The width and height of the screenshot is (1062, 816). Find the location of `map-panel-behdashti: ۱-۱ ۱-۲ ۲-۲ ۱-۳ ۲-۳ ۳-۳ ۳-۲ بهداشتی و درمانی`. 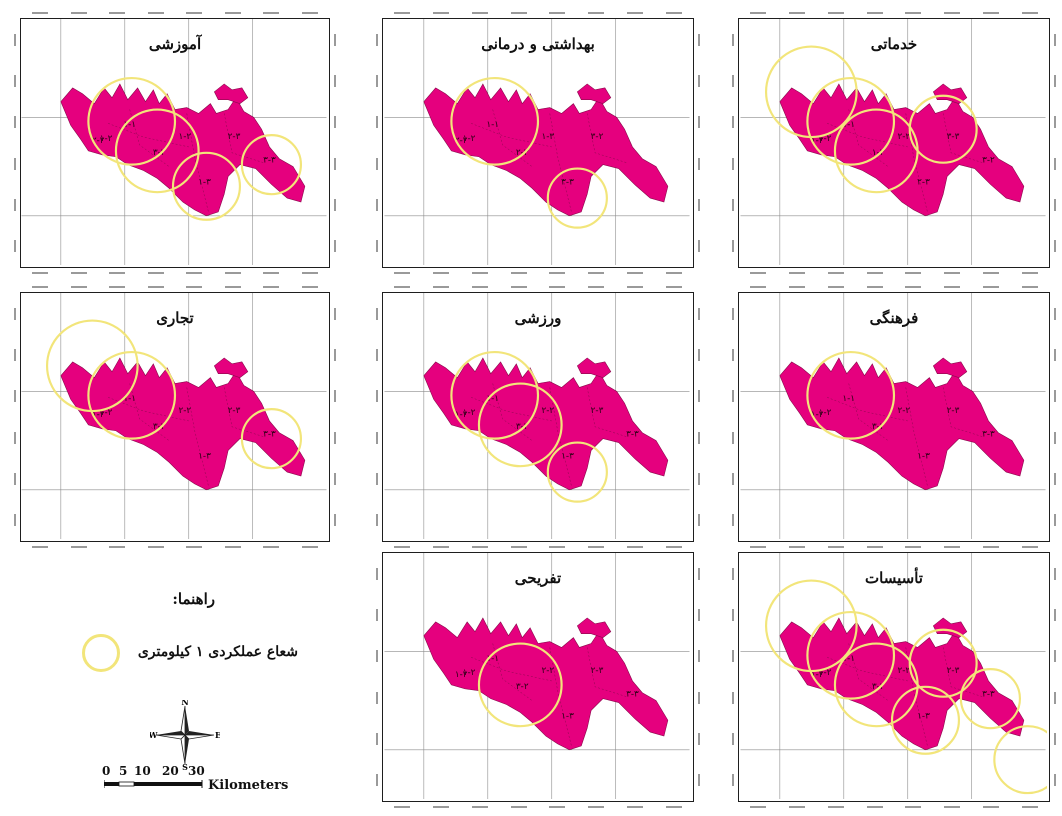

map-panel-behdashti: ۱-۱ ۱-۲ ۲-۲ ۱-۳ ۲-۳ ۳-۳ ۳-۲ بهداشتی و درمانی is located at coordinates (538, 143).